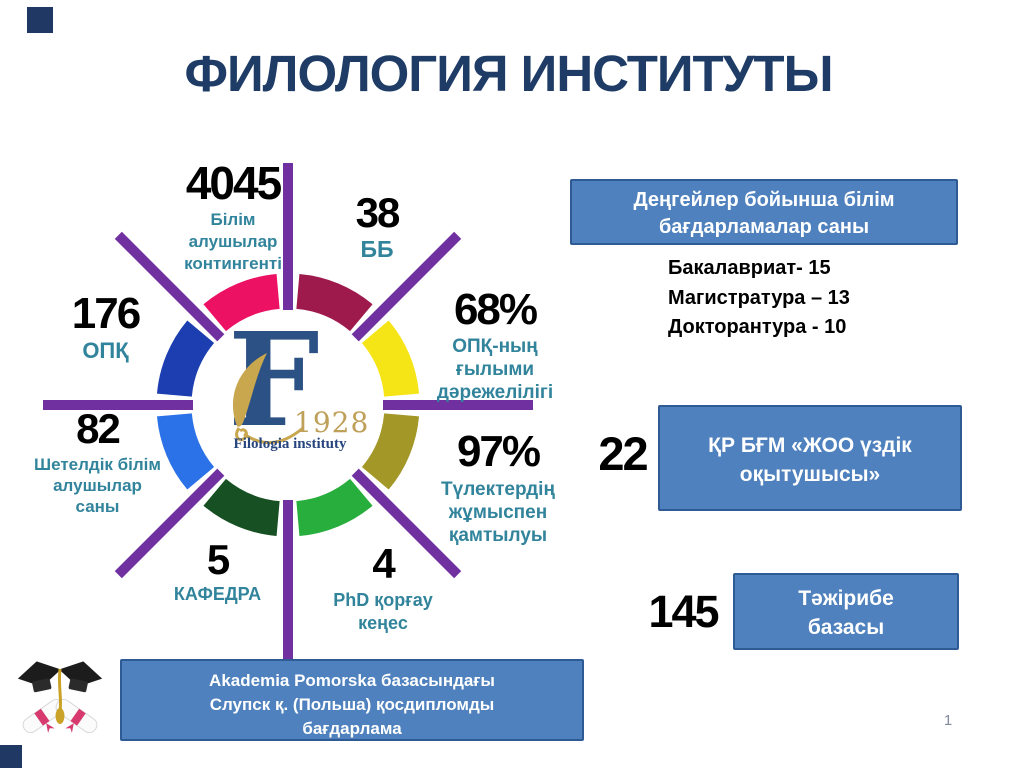  I want to click on stat-opk-degree: 68% ОПҚ-ның ғылыми дәрежелілігі, so click(495, 346).